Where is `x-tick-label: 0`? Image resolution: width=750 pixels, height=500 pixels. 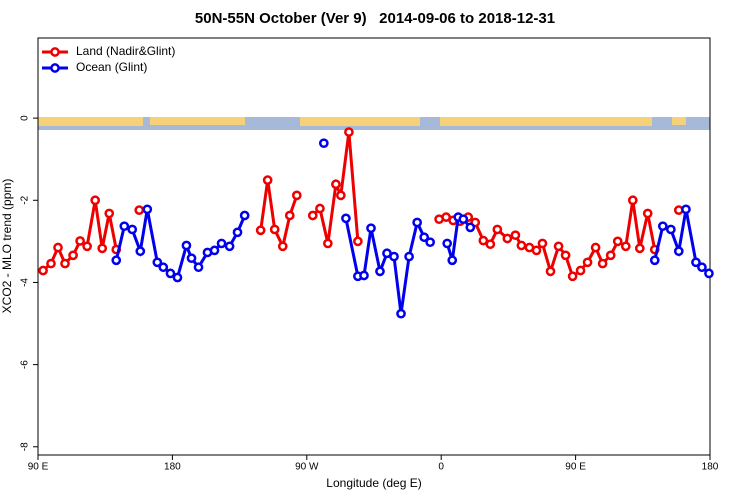 x-tick-label: 0 is located at coordinates (441, 467).